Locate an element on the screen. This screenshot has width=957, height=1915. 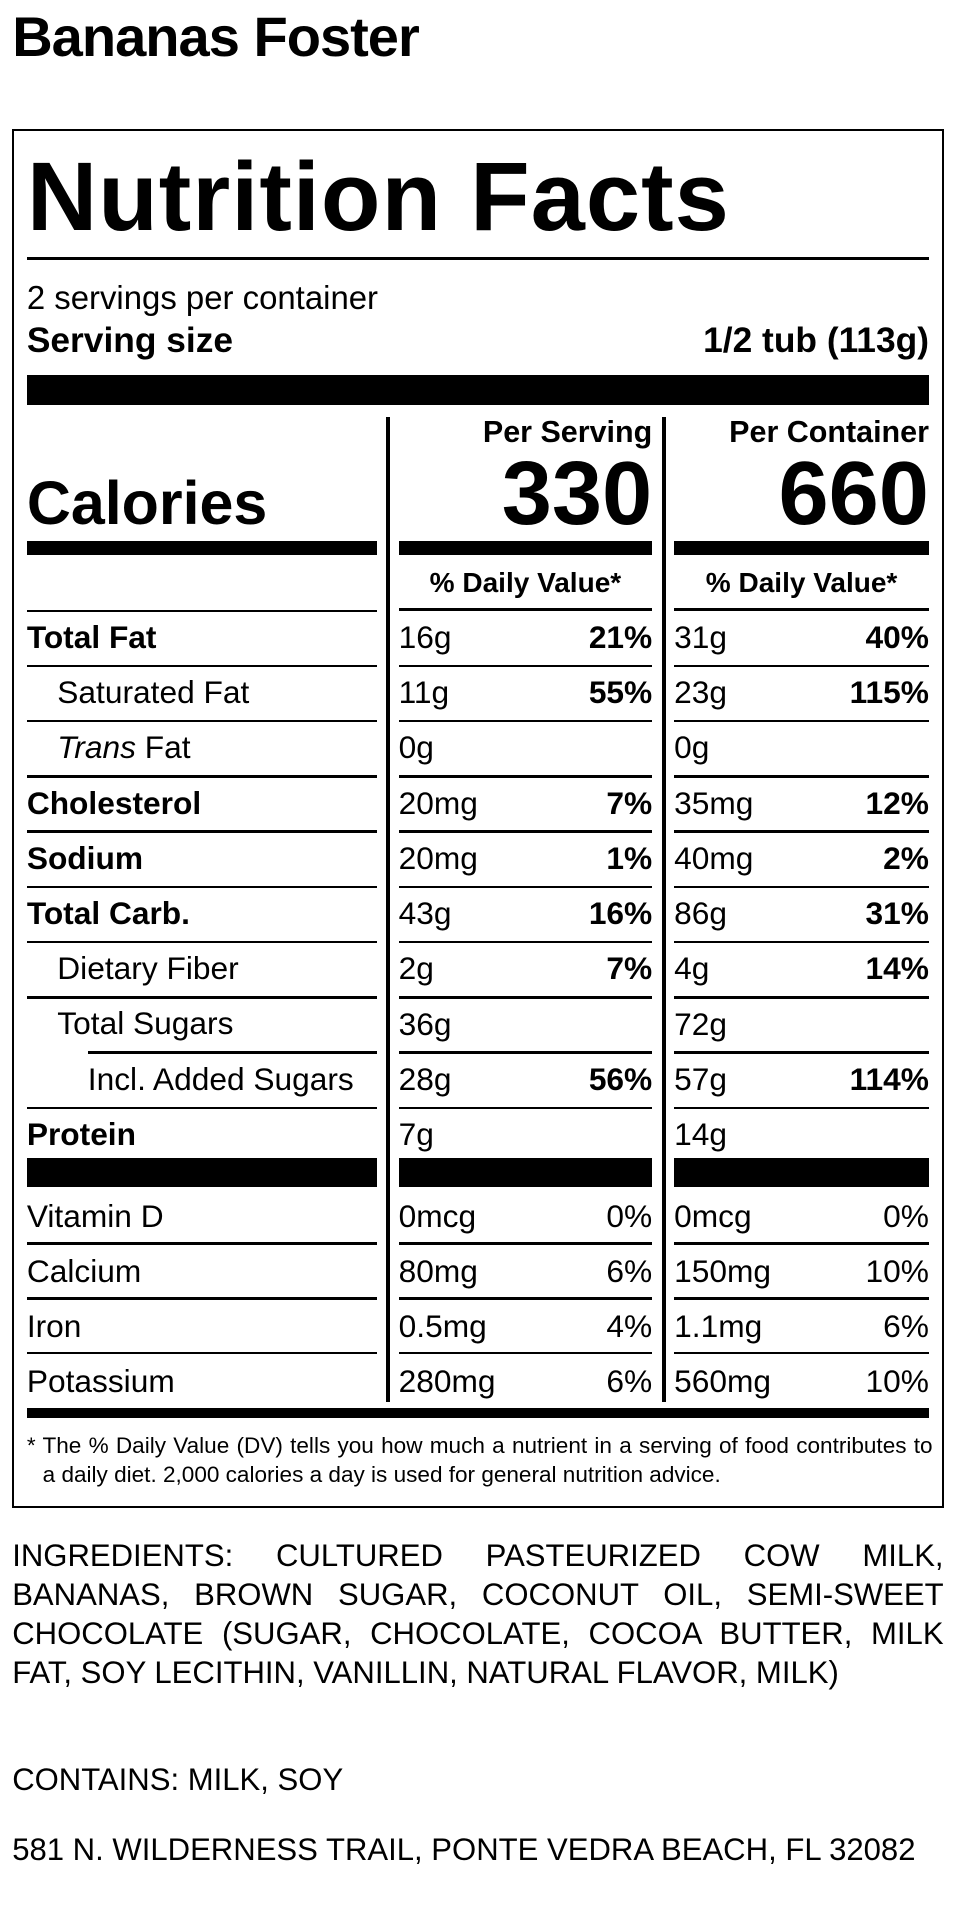
nutrient-name: Protein is located at coordinates (81, 1134).